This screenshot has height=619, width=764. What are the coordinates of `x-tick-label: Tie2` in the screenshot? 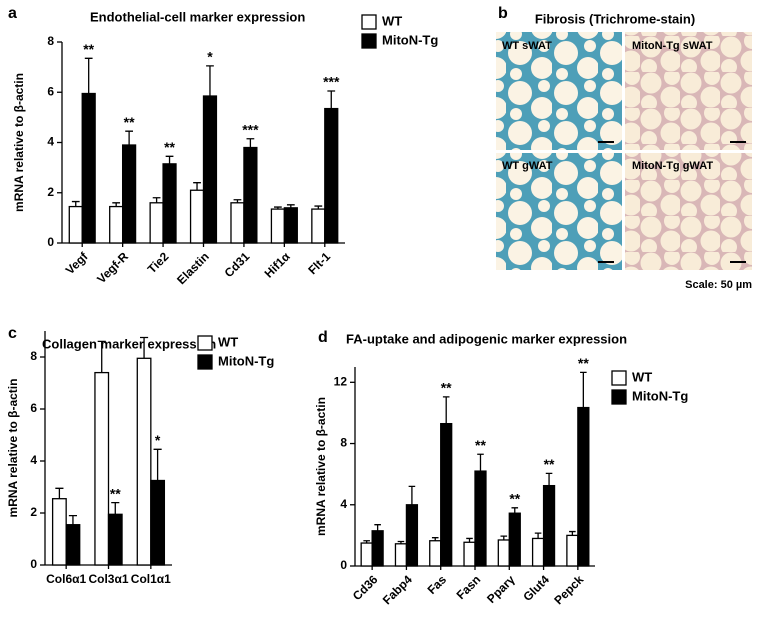 It's located at (158, 262).